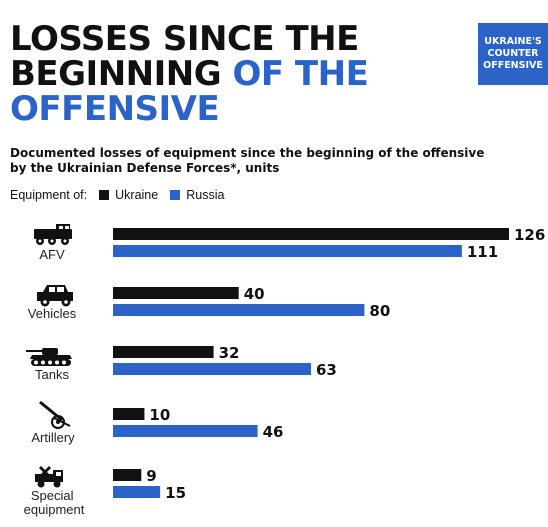  Describe the element at coordinates (129, 414) in the screenshot. I see `bar-ukraine-artillery` at that location.